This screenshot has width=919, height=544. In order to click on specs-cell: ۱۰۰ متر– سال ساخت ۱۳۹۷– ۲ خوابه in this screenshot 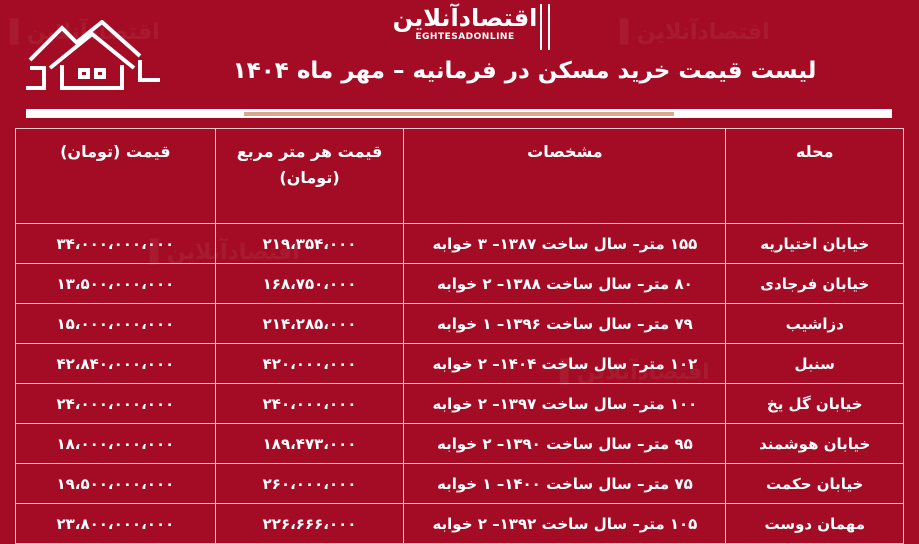, I will do `click(565, 403)`.